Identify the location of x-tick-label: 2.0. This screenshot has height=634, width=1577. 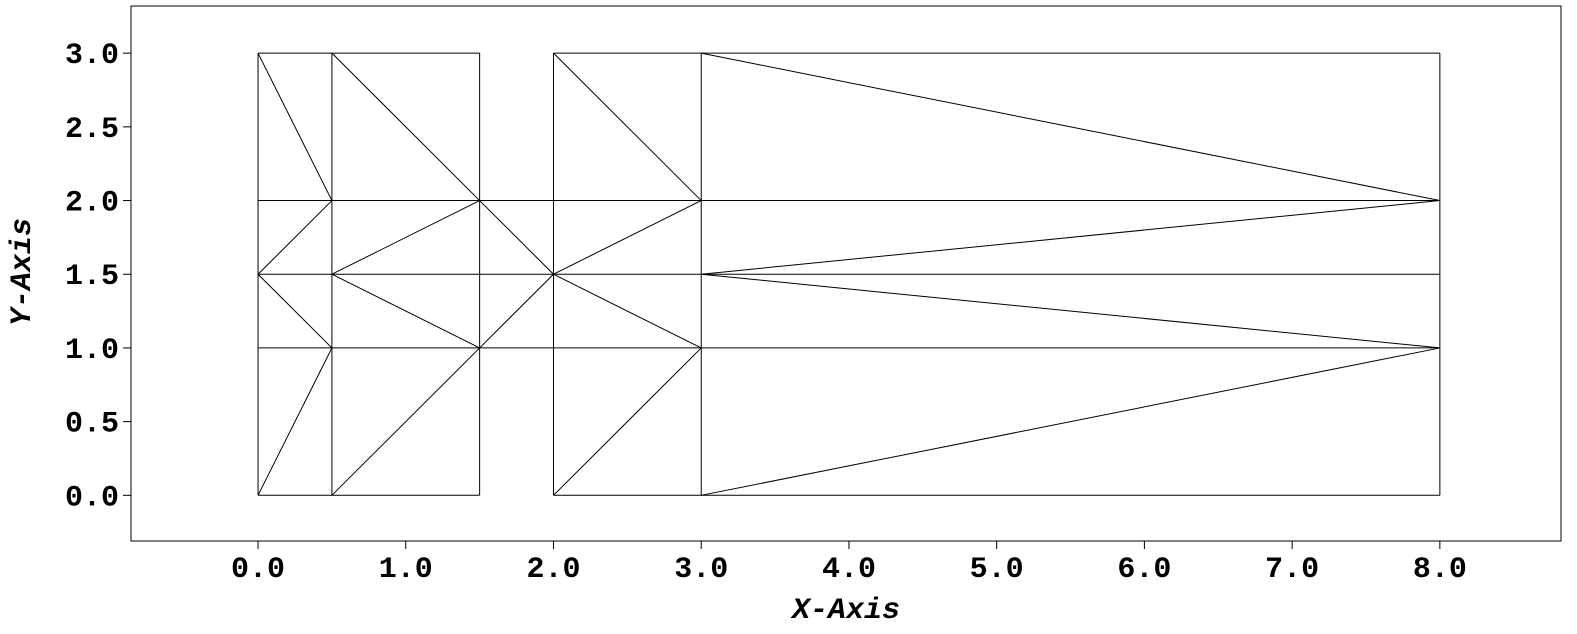
(553, 570).